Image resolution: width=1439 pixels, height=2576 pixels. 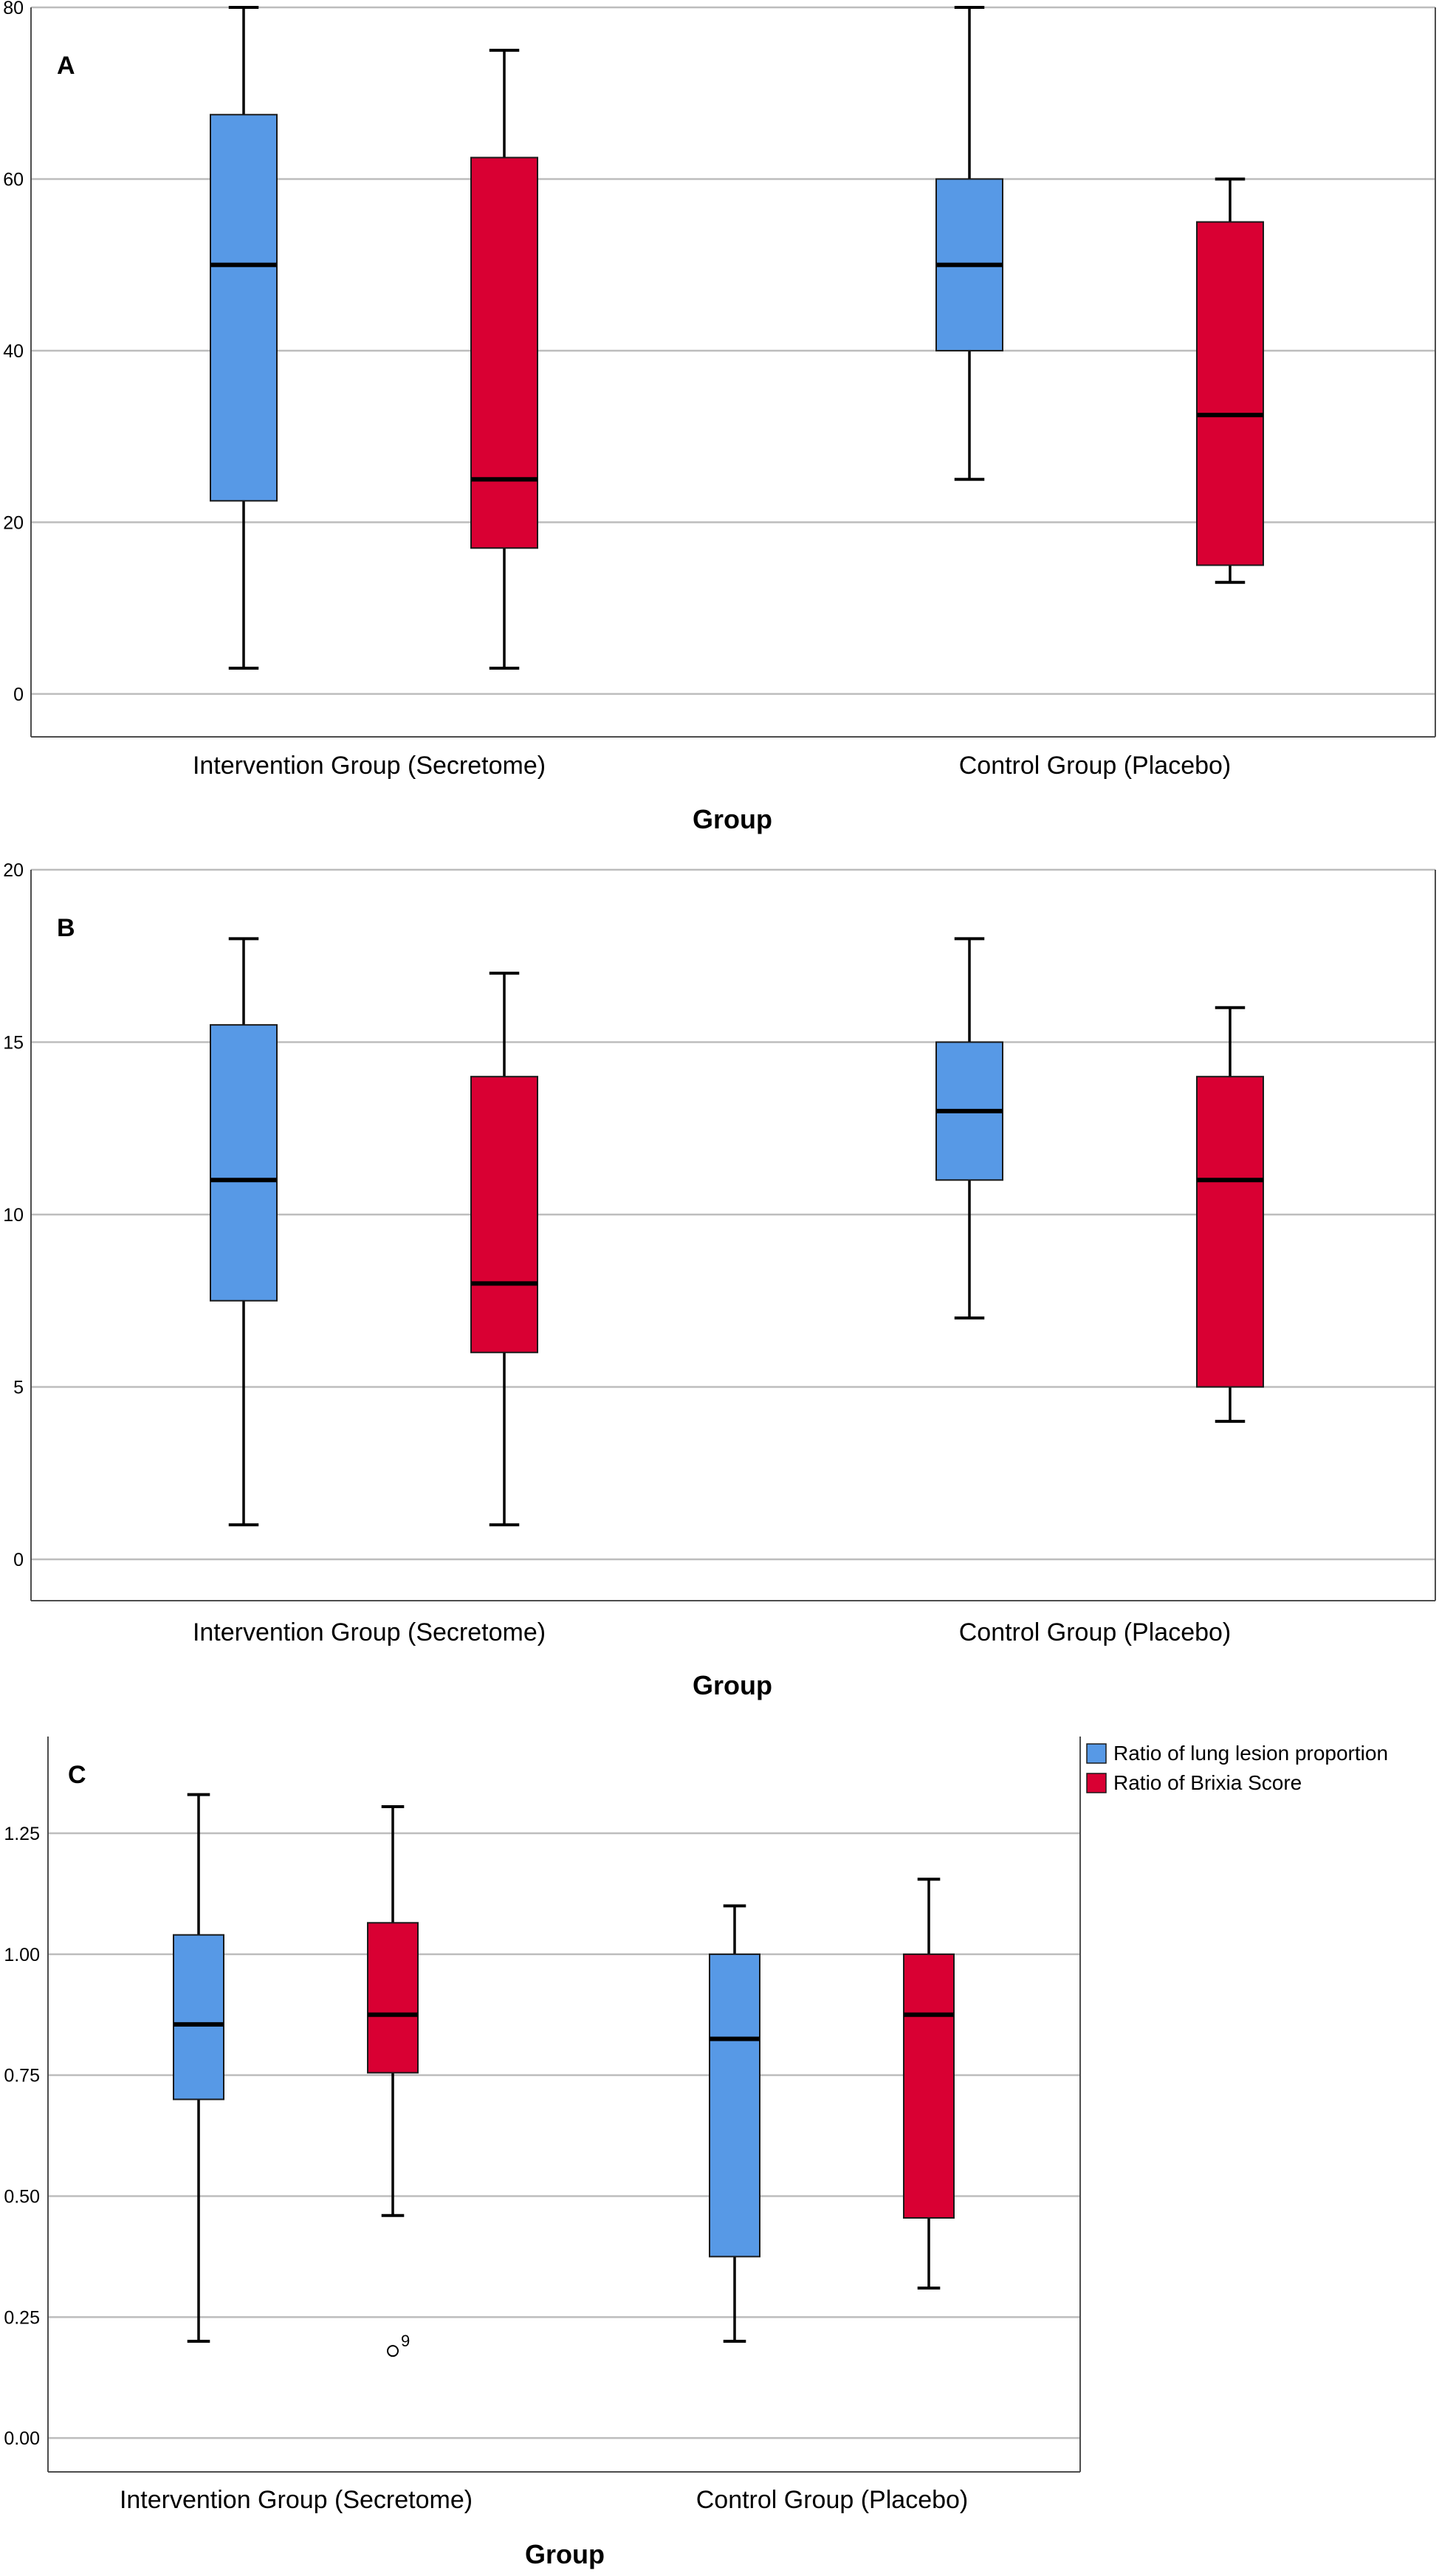 What do you see at coordinates (66, 66) in the screenshot?
I see `panel-label: A` at bounding box center [66, 66].